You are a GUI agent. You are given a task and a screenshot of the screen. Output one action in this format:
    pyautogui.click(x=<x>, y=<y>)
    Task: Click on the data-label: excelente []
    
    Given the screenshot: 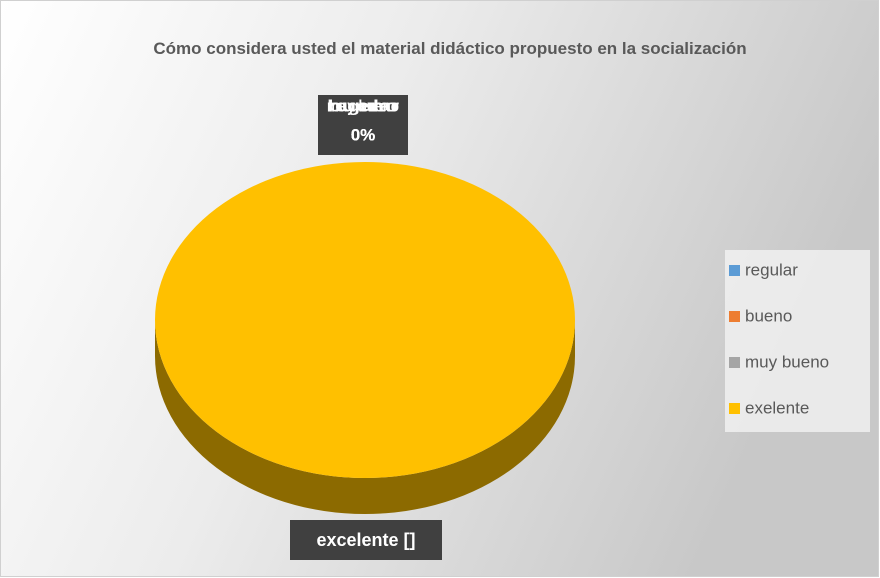 What is the action you would take?
    pyautogui.click(x=365, y=540)
    